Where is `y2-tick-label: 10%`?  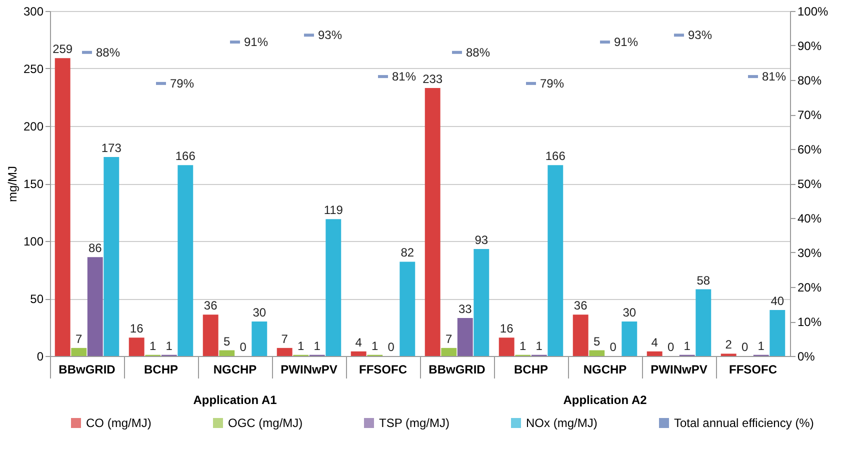 y2-tick-label: 10% is located at coordinates (810, 322).